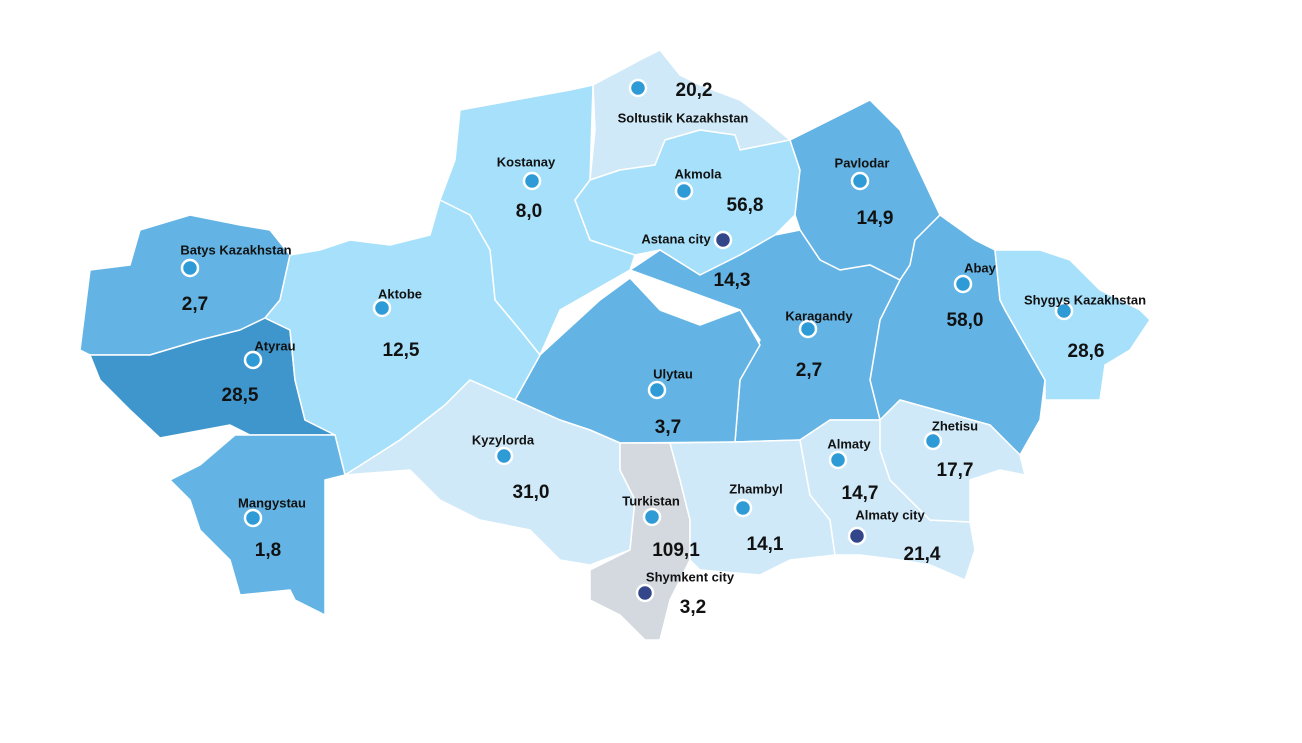 The image size is (1302, 743). Describe the element at coordinates (529, 211) in the screenshot. I see `region-value: 8,0` at that location.